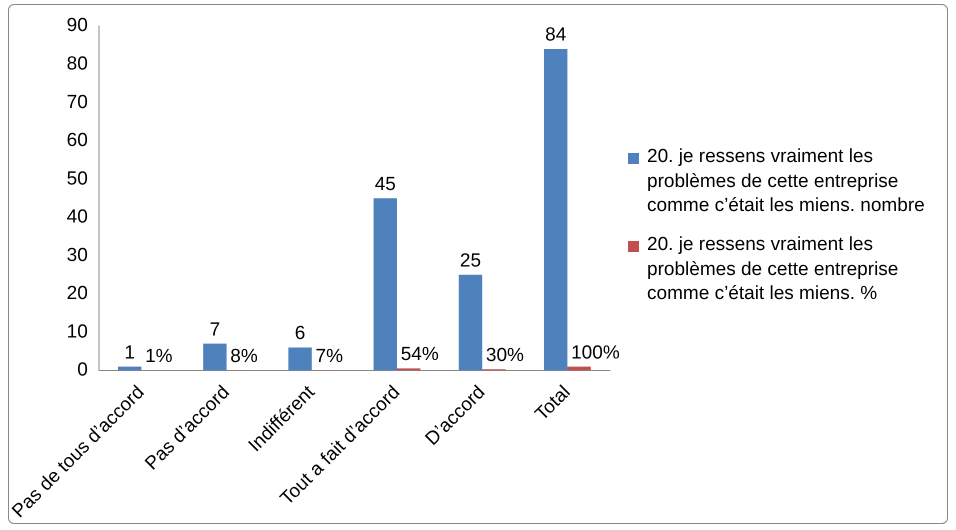 The height and width of the screenshot is (530, 956). Describe the element at coordinates (77, 141) in the screenshot. I see `y-tick-label: 60` at that location.